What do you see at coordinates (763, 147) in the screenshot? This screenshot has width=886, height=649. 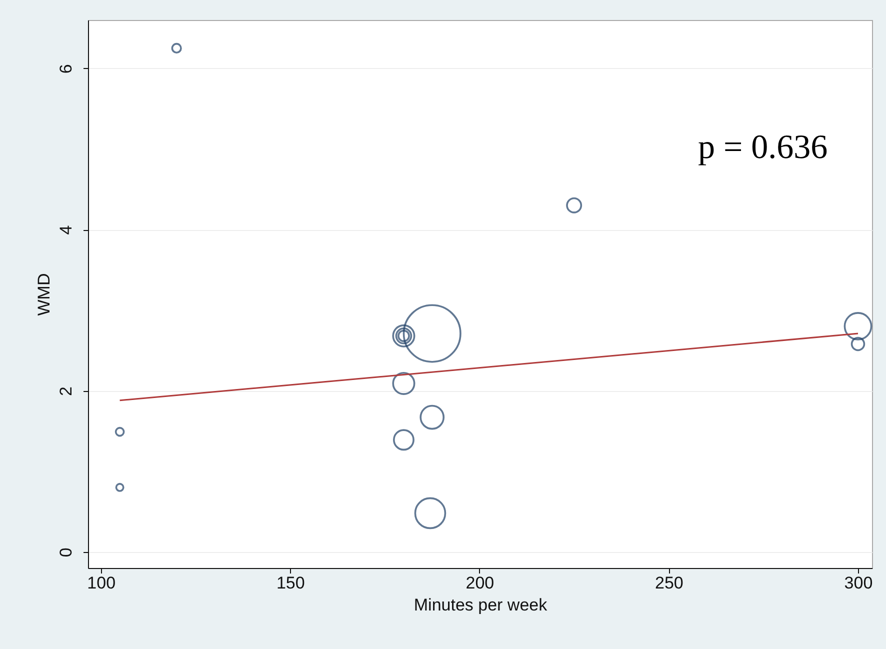 I see `annotation: p = 0.636` at bounding box center [763, 147].